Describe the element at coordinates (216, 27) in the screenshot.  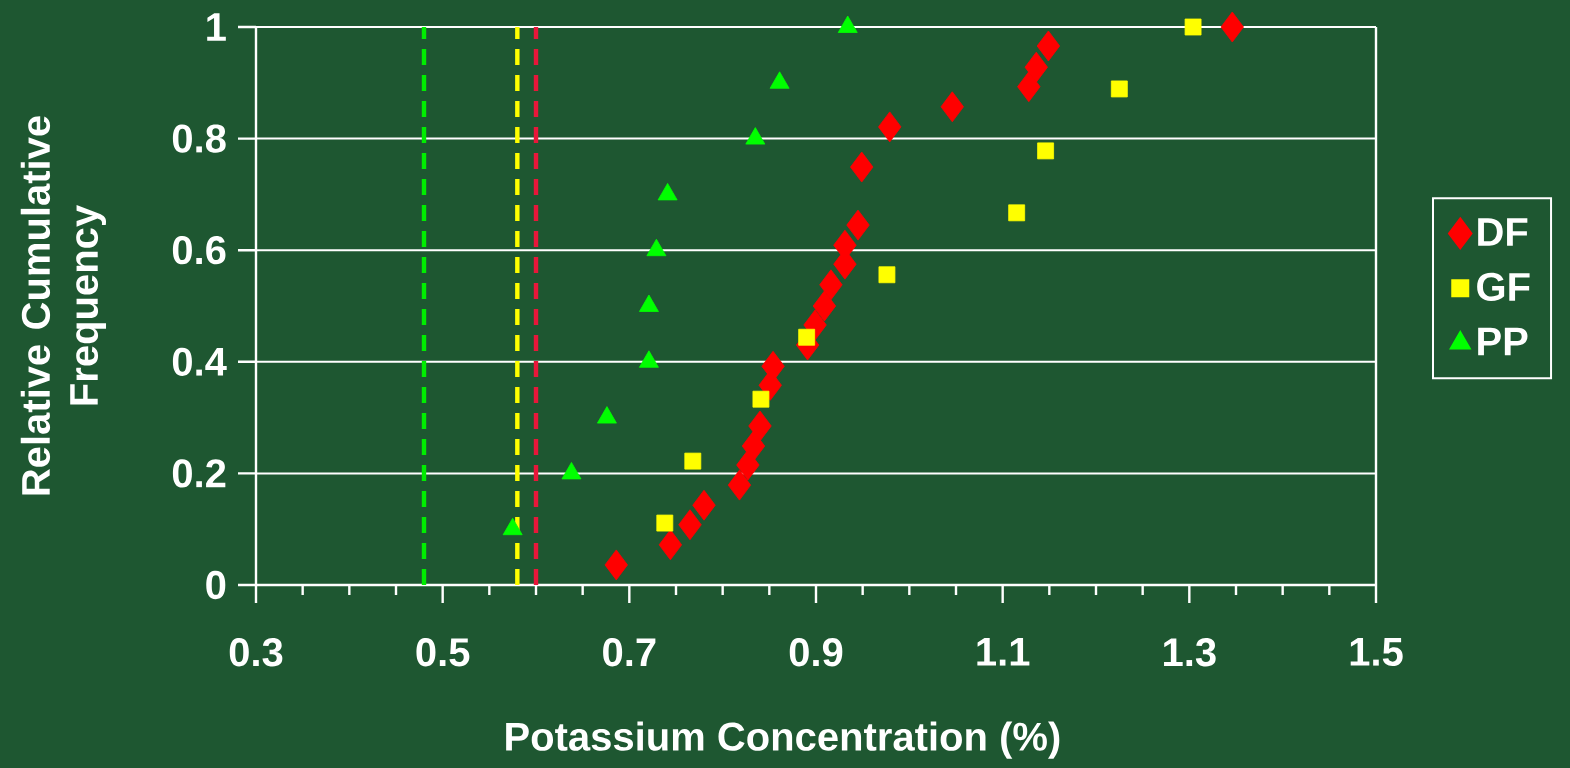
I see `y-tick-label: 1` at that location.